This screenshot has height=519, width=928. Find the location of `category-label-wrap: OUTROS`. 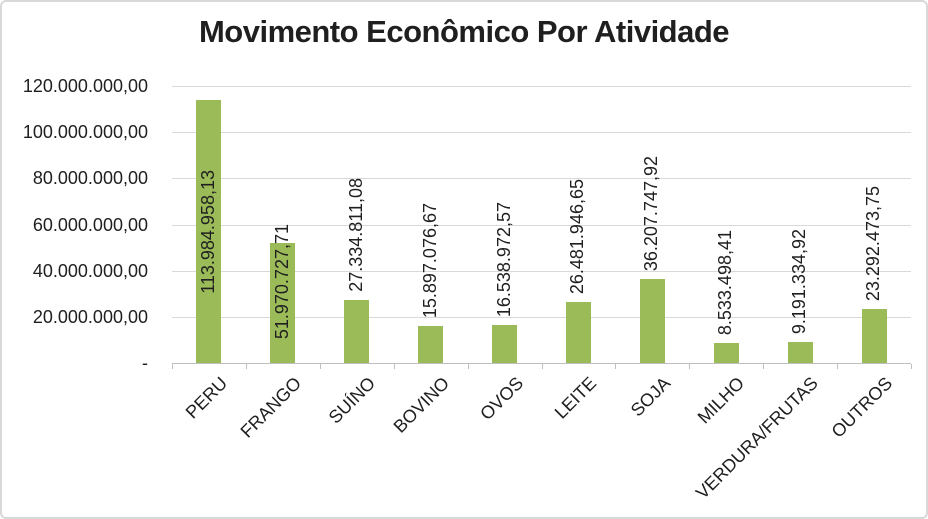

category-label-wrap: OUTROS is located at coordinates (769, 407).